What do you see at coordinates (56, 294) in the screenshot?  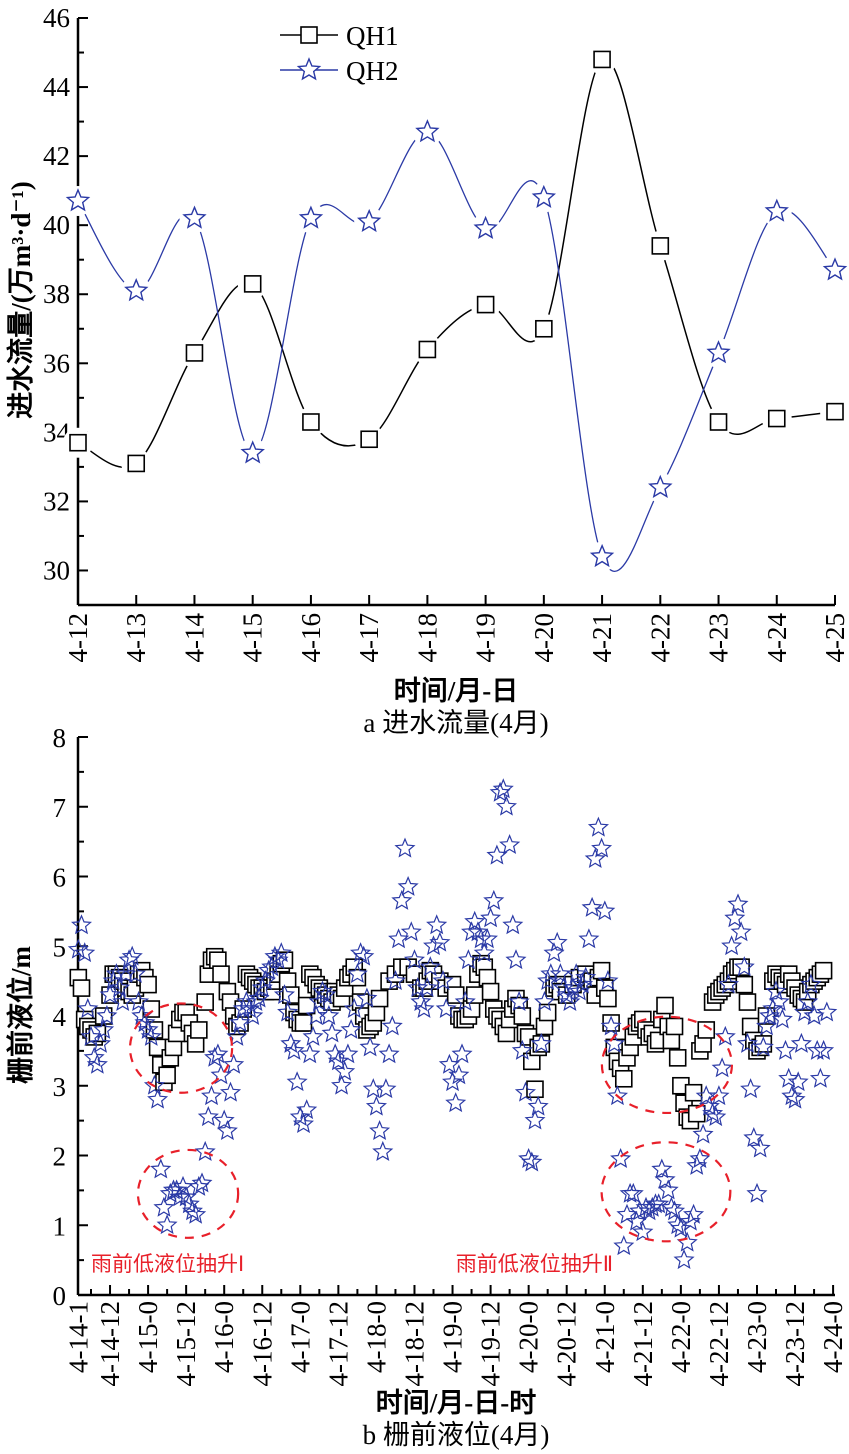 I see `y-tick-label: 38` at bounding box center [56, 294].